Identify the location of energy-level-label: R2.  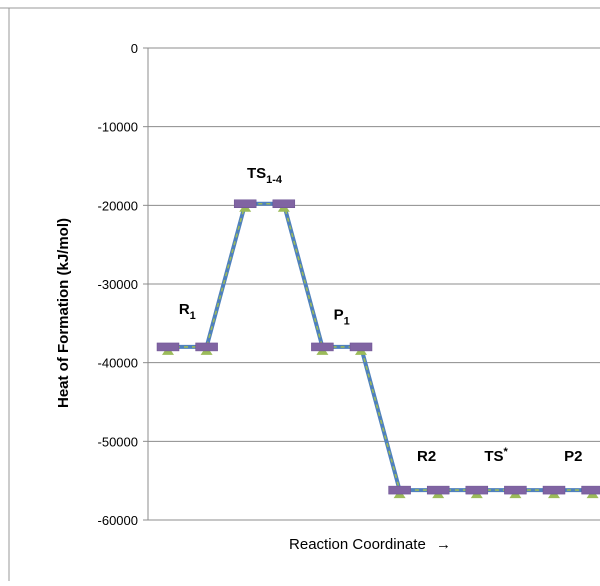
(426, 456).